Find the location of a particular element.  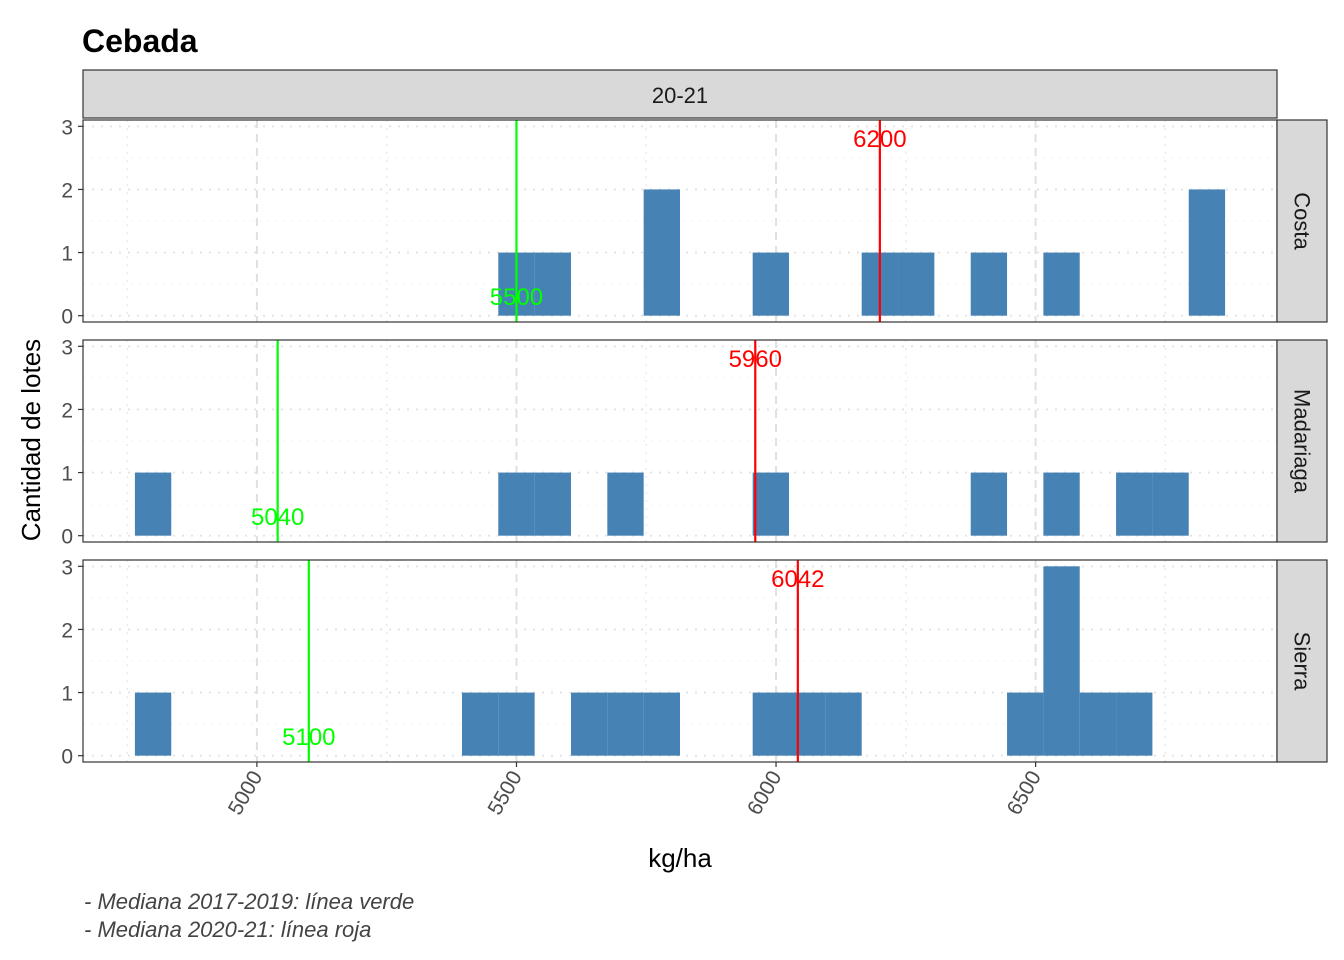

median-label-green: 5500 is located at coordinates (516, 297).